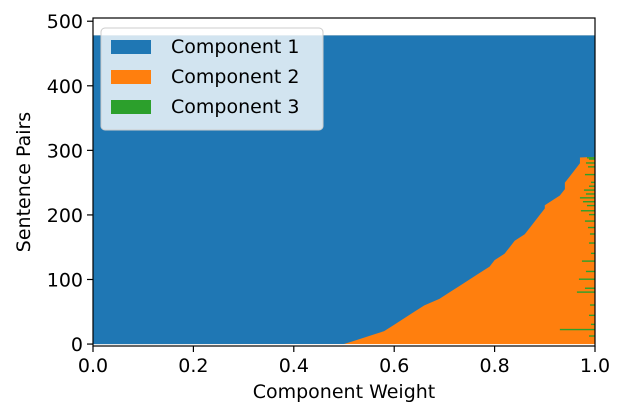  Describe the element at coordinates (93, 366) in the screenshot. I see `x-tick-label: 0.0` at that location.